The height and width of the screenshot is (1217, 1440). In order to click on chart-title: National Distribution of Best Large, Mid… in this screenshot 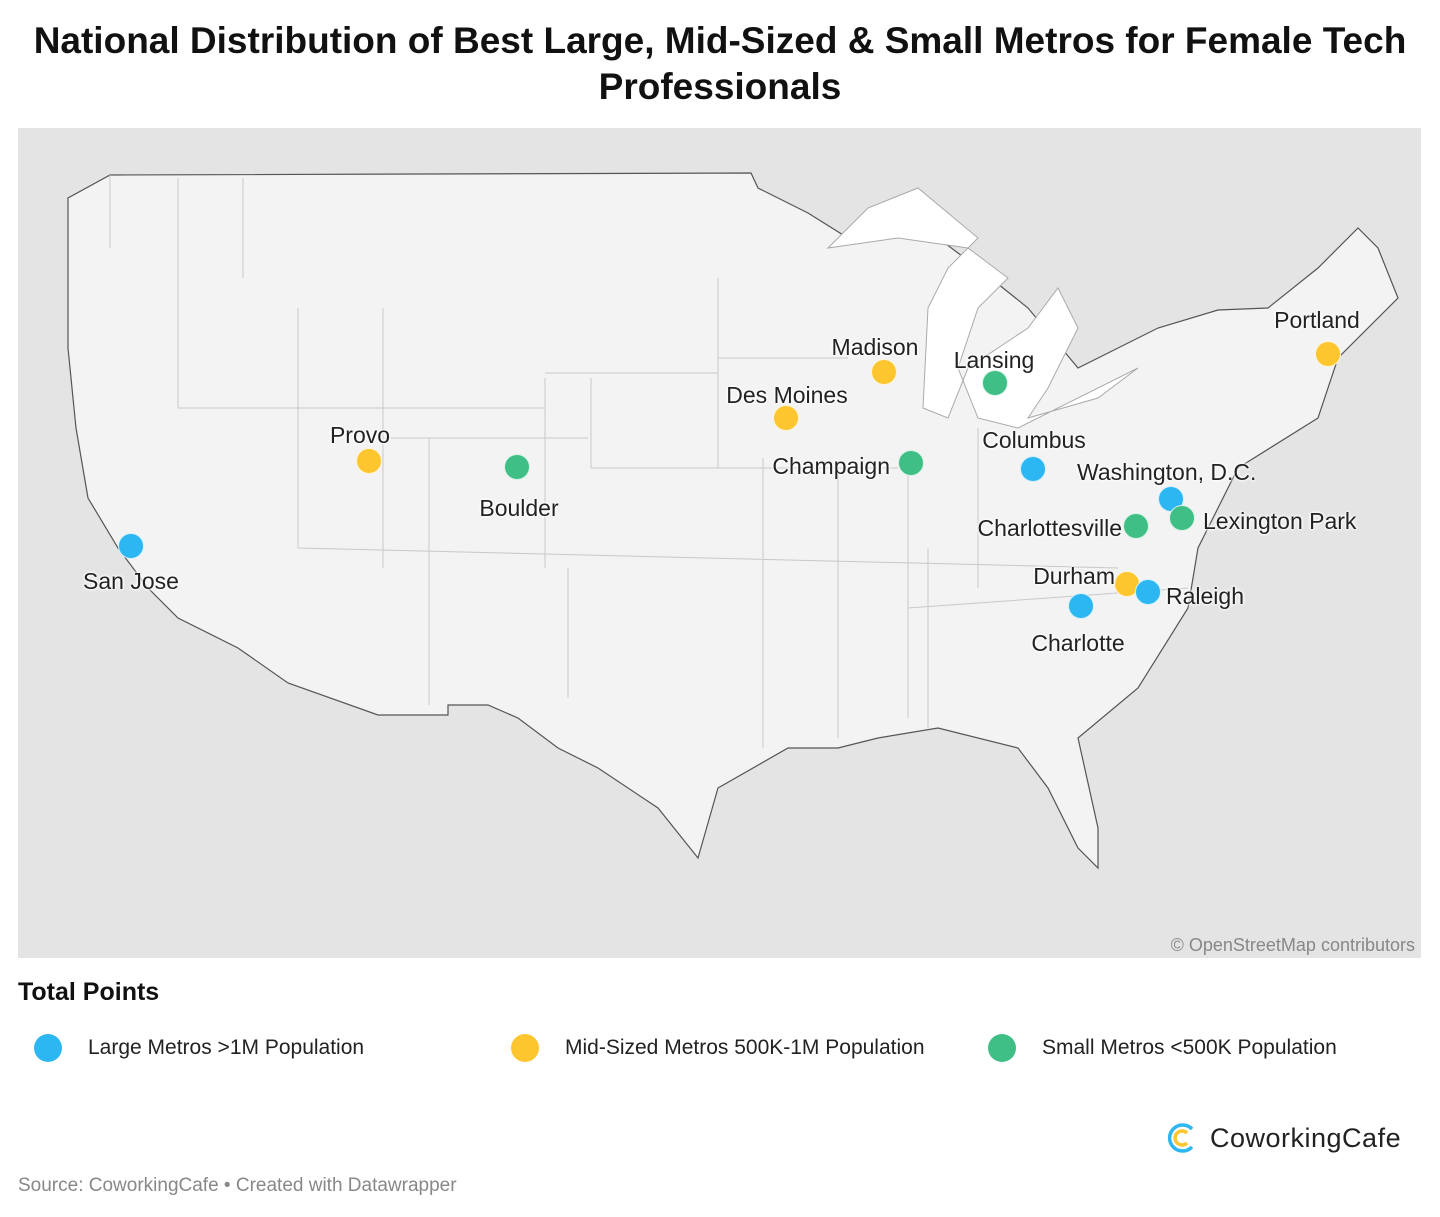, I will do `click(720, 63)`.